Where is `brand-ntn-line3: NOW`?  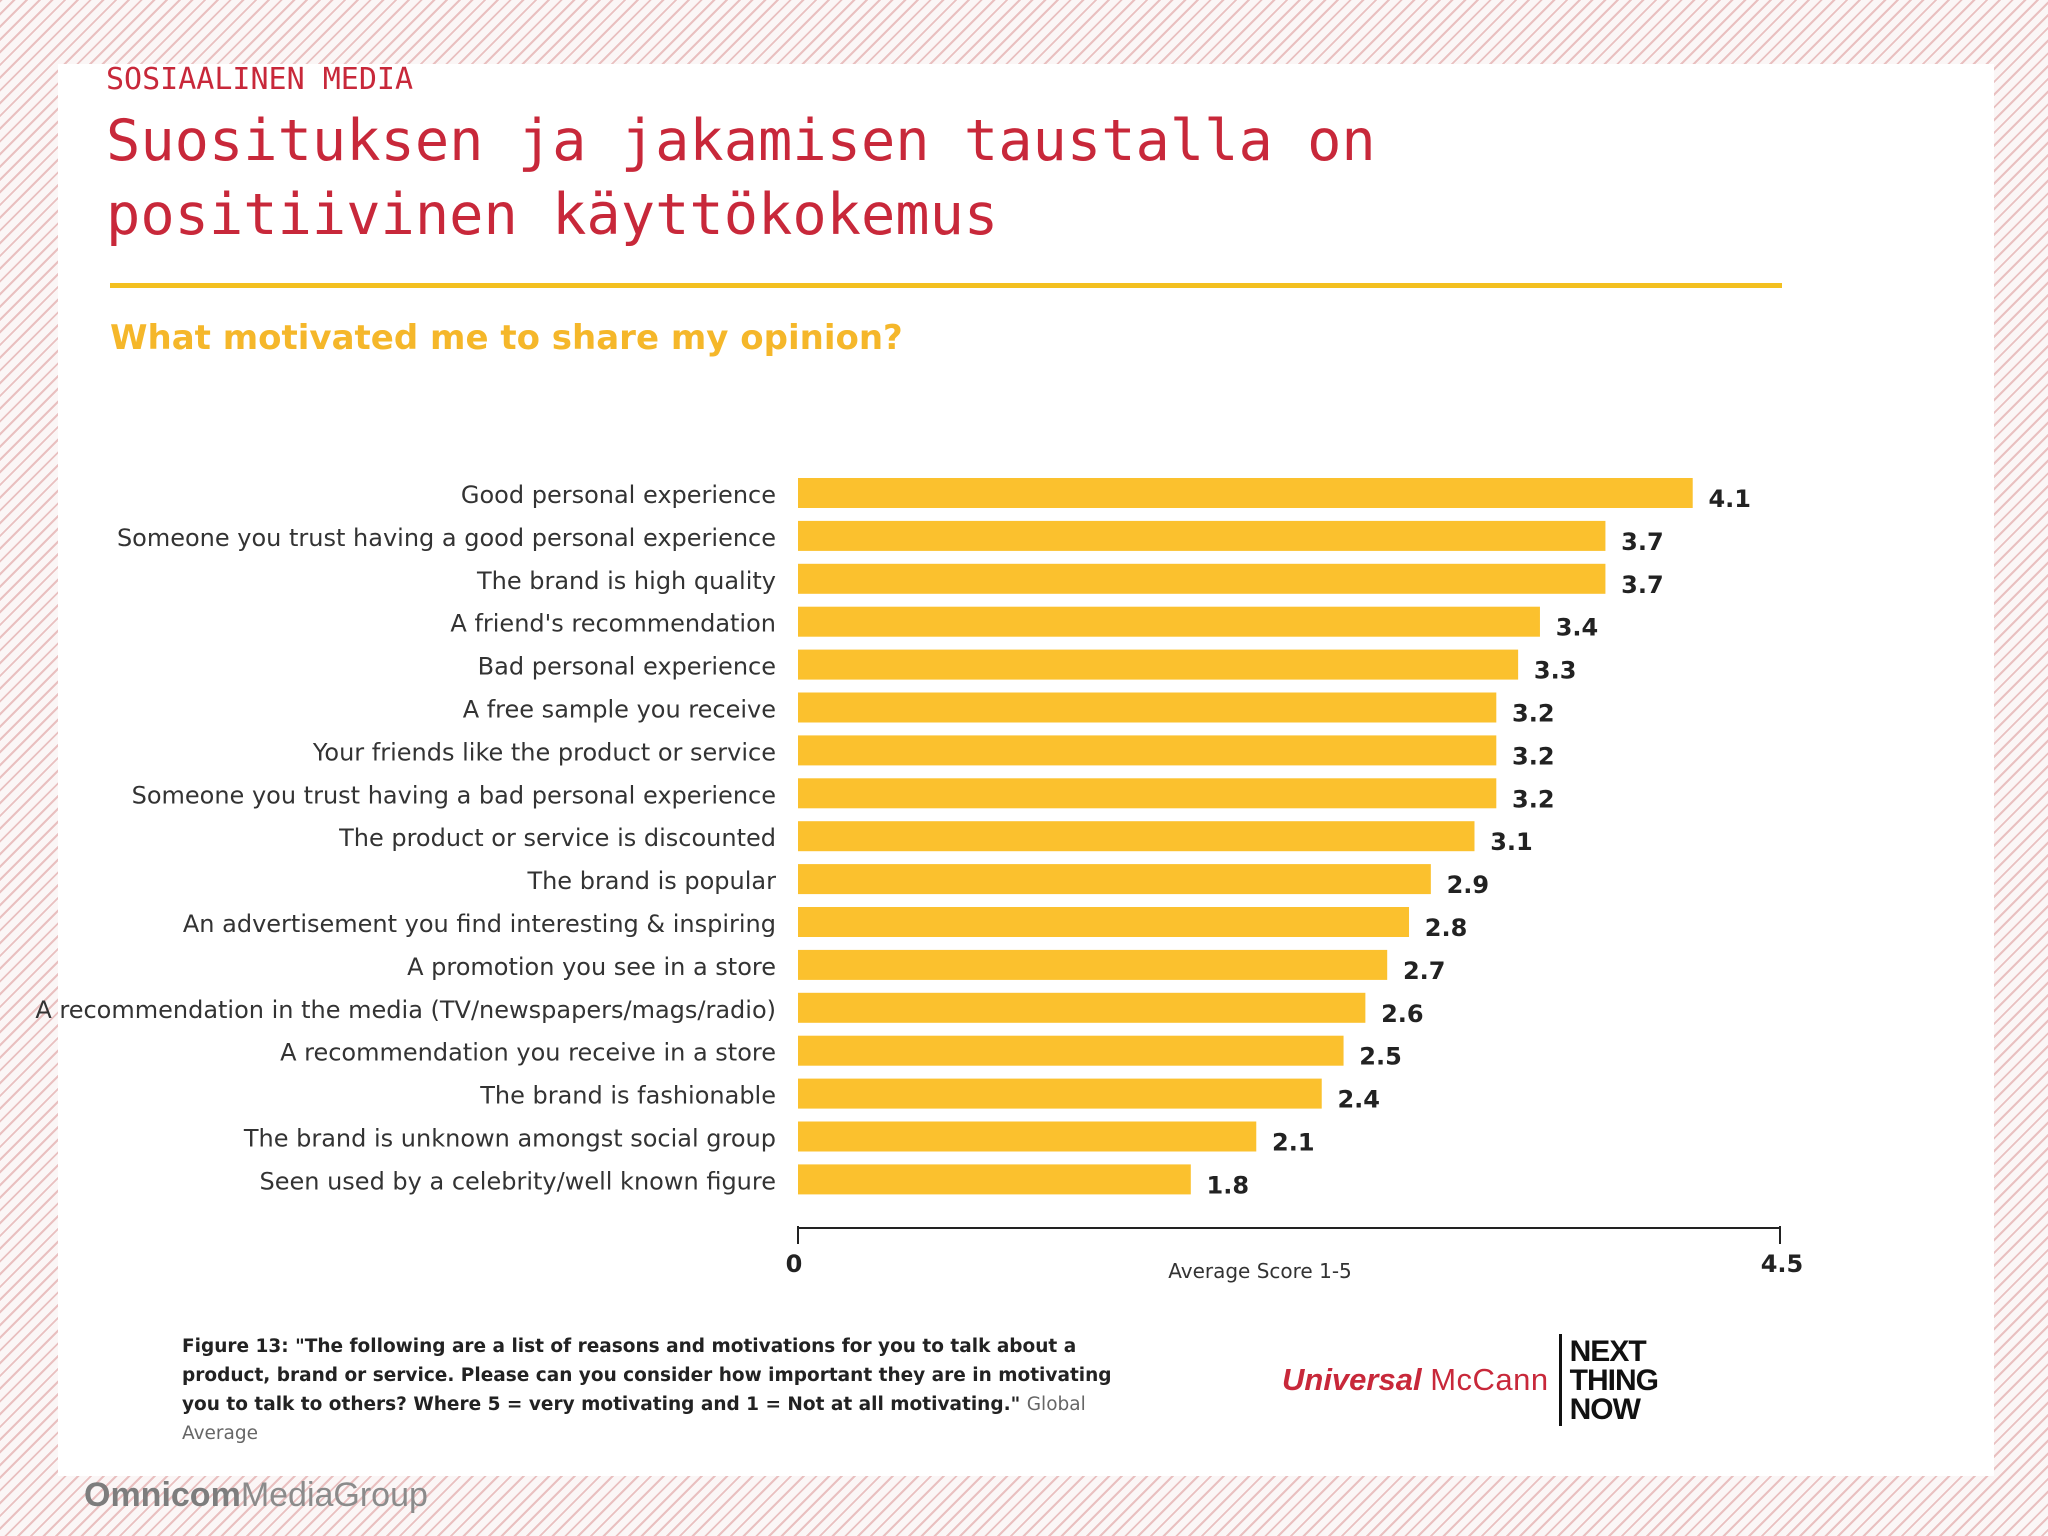 brand-ntn-line3: NOW is located at coordinates (1605, 1409).